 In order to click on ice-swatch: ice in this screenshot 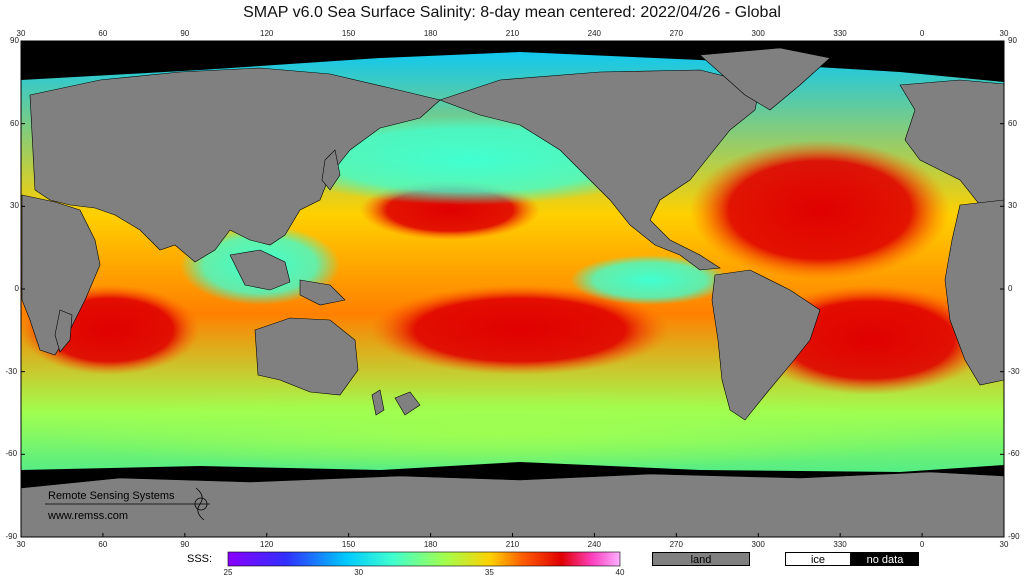, I will do `click(818, 559)`.